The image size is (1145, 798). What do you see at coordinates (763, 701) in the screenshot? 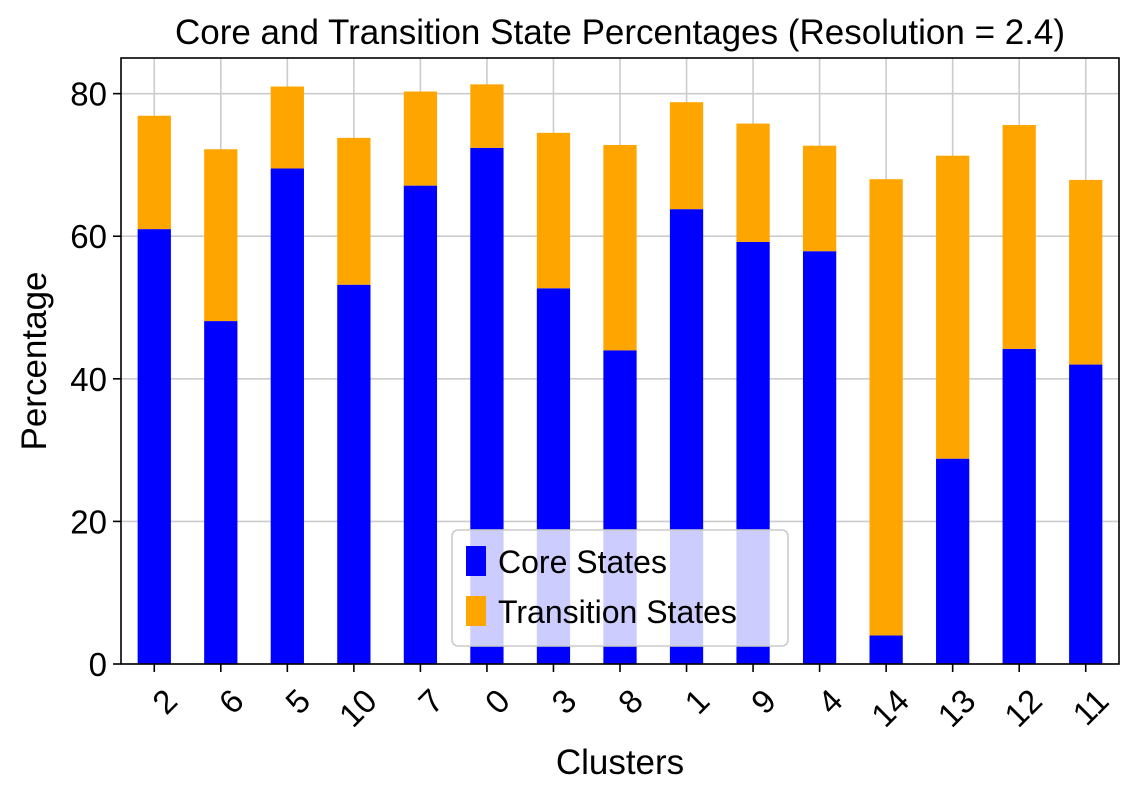
I see `x-tick-label: 9` at bounding box center [763, 701].